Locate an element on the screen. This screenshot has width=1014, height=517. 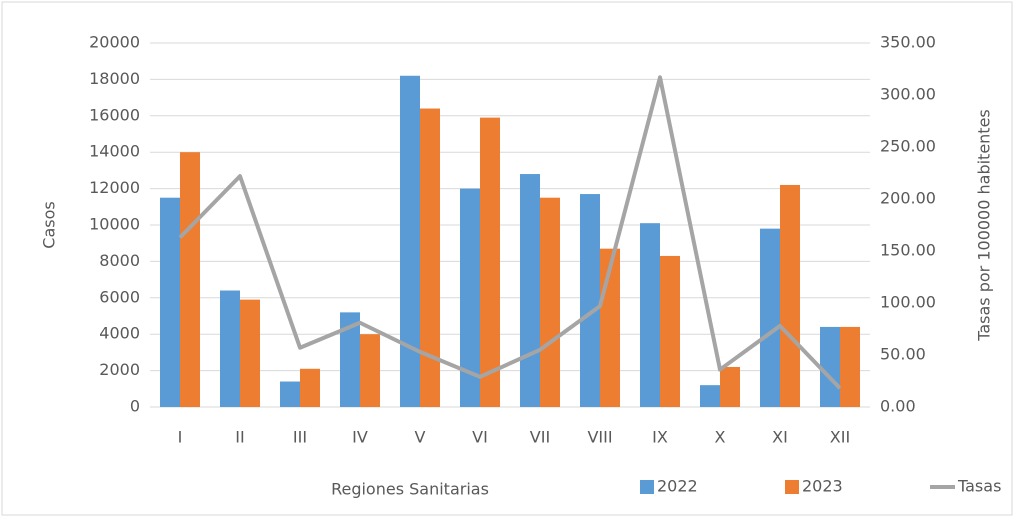
x-tick-label: VII is located at coordinates (540, 437).